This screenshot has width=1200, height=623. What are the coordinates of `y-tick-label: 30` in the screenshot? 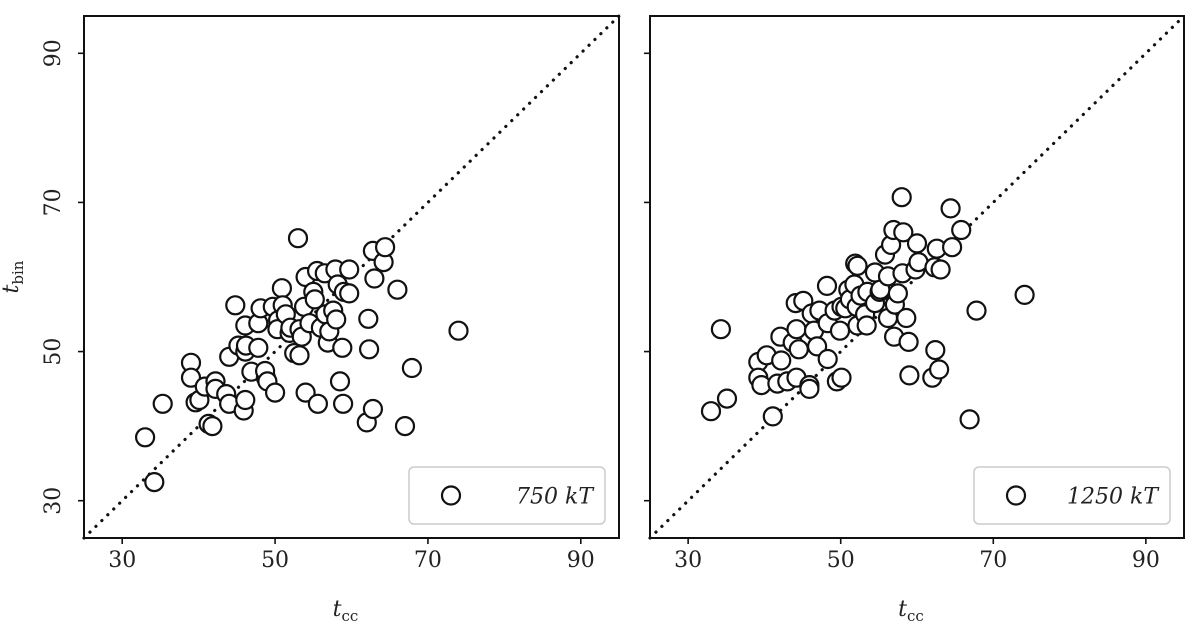 It's located at (53, 501).